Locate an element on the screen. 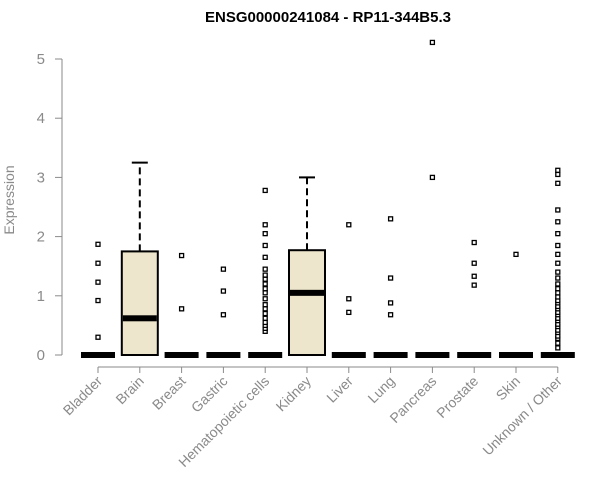 The width and height of the screenshot is (600, 500). x-tick-label: Kidney is located at coordinates (294, 394).